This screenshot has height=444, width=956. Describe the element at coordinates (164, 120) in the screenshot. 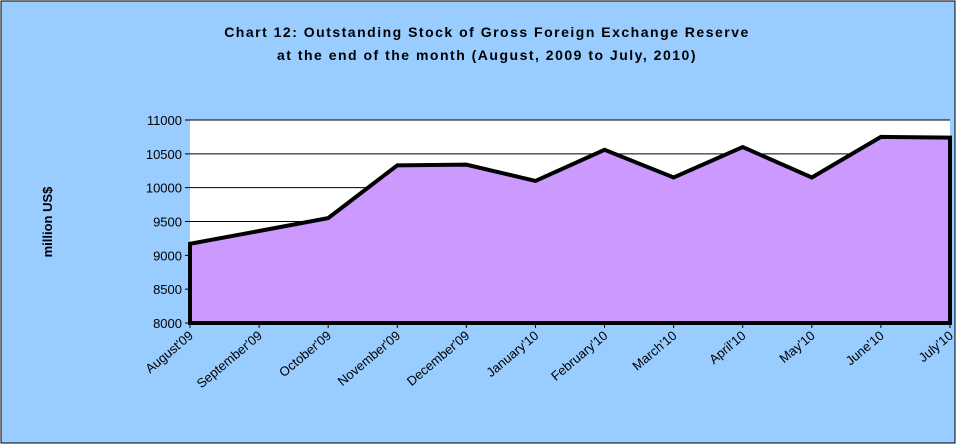

I see `y-tick-label: 11000` at that location.